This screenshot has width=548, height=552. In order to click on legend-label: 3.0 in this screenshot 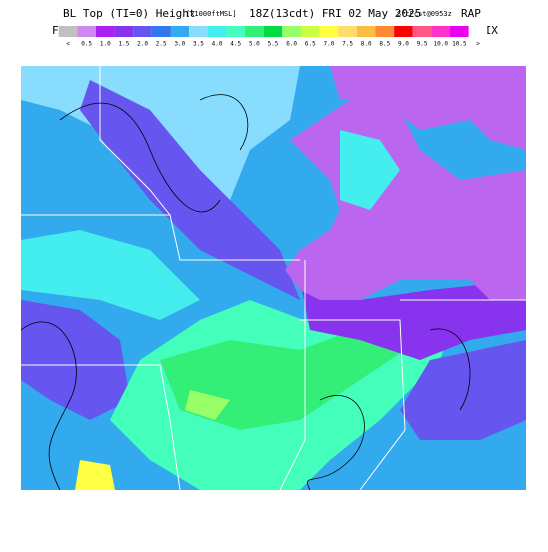, I will do `click(179, 44)`.